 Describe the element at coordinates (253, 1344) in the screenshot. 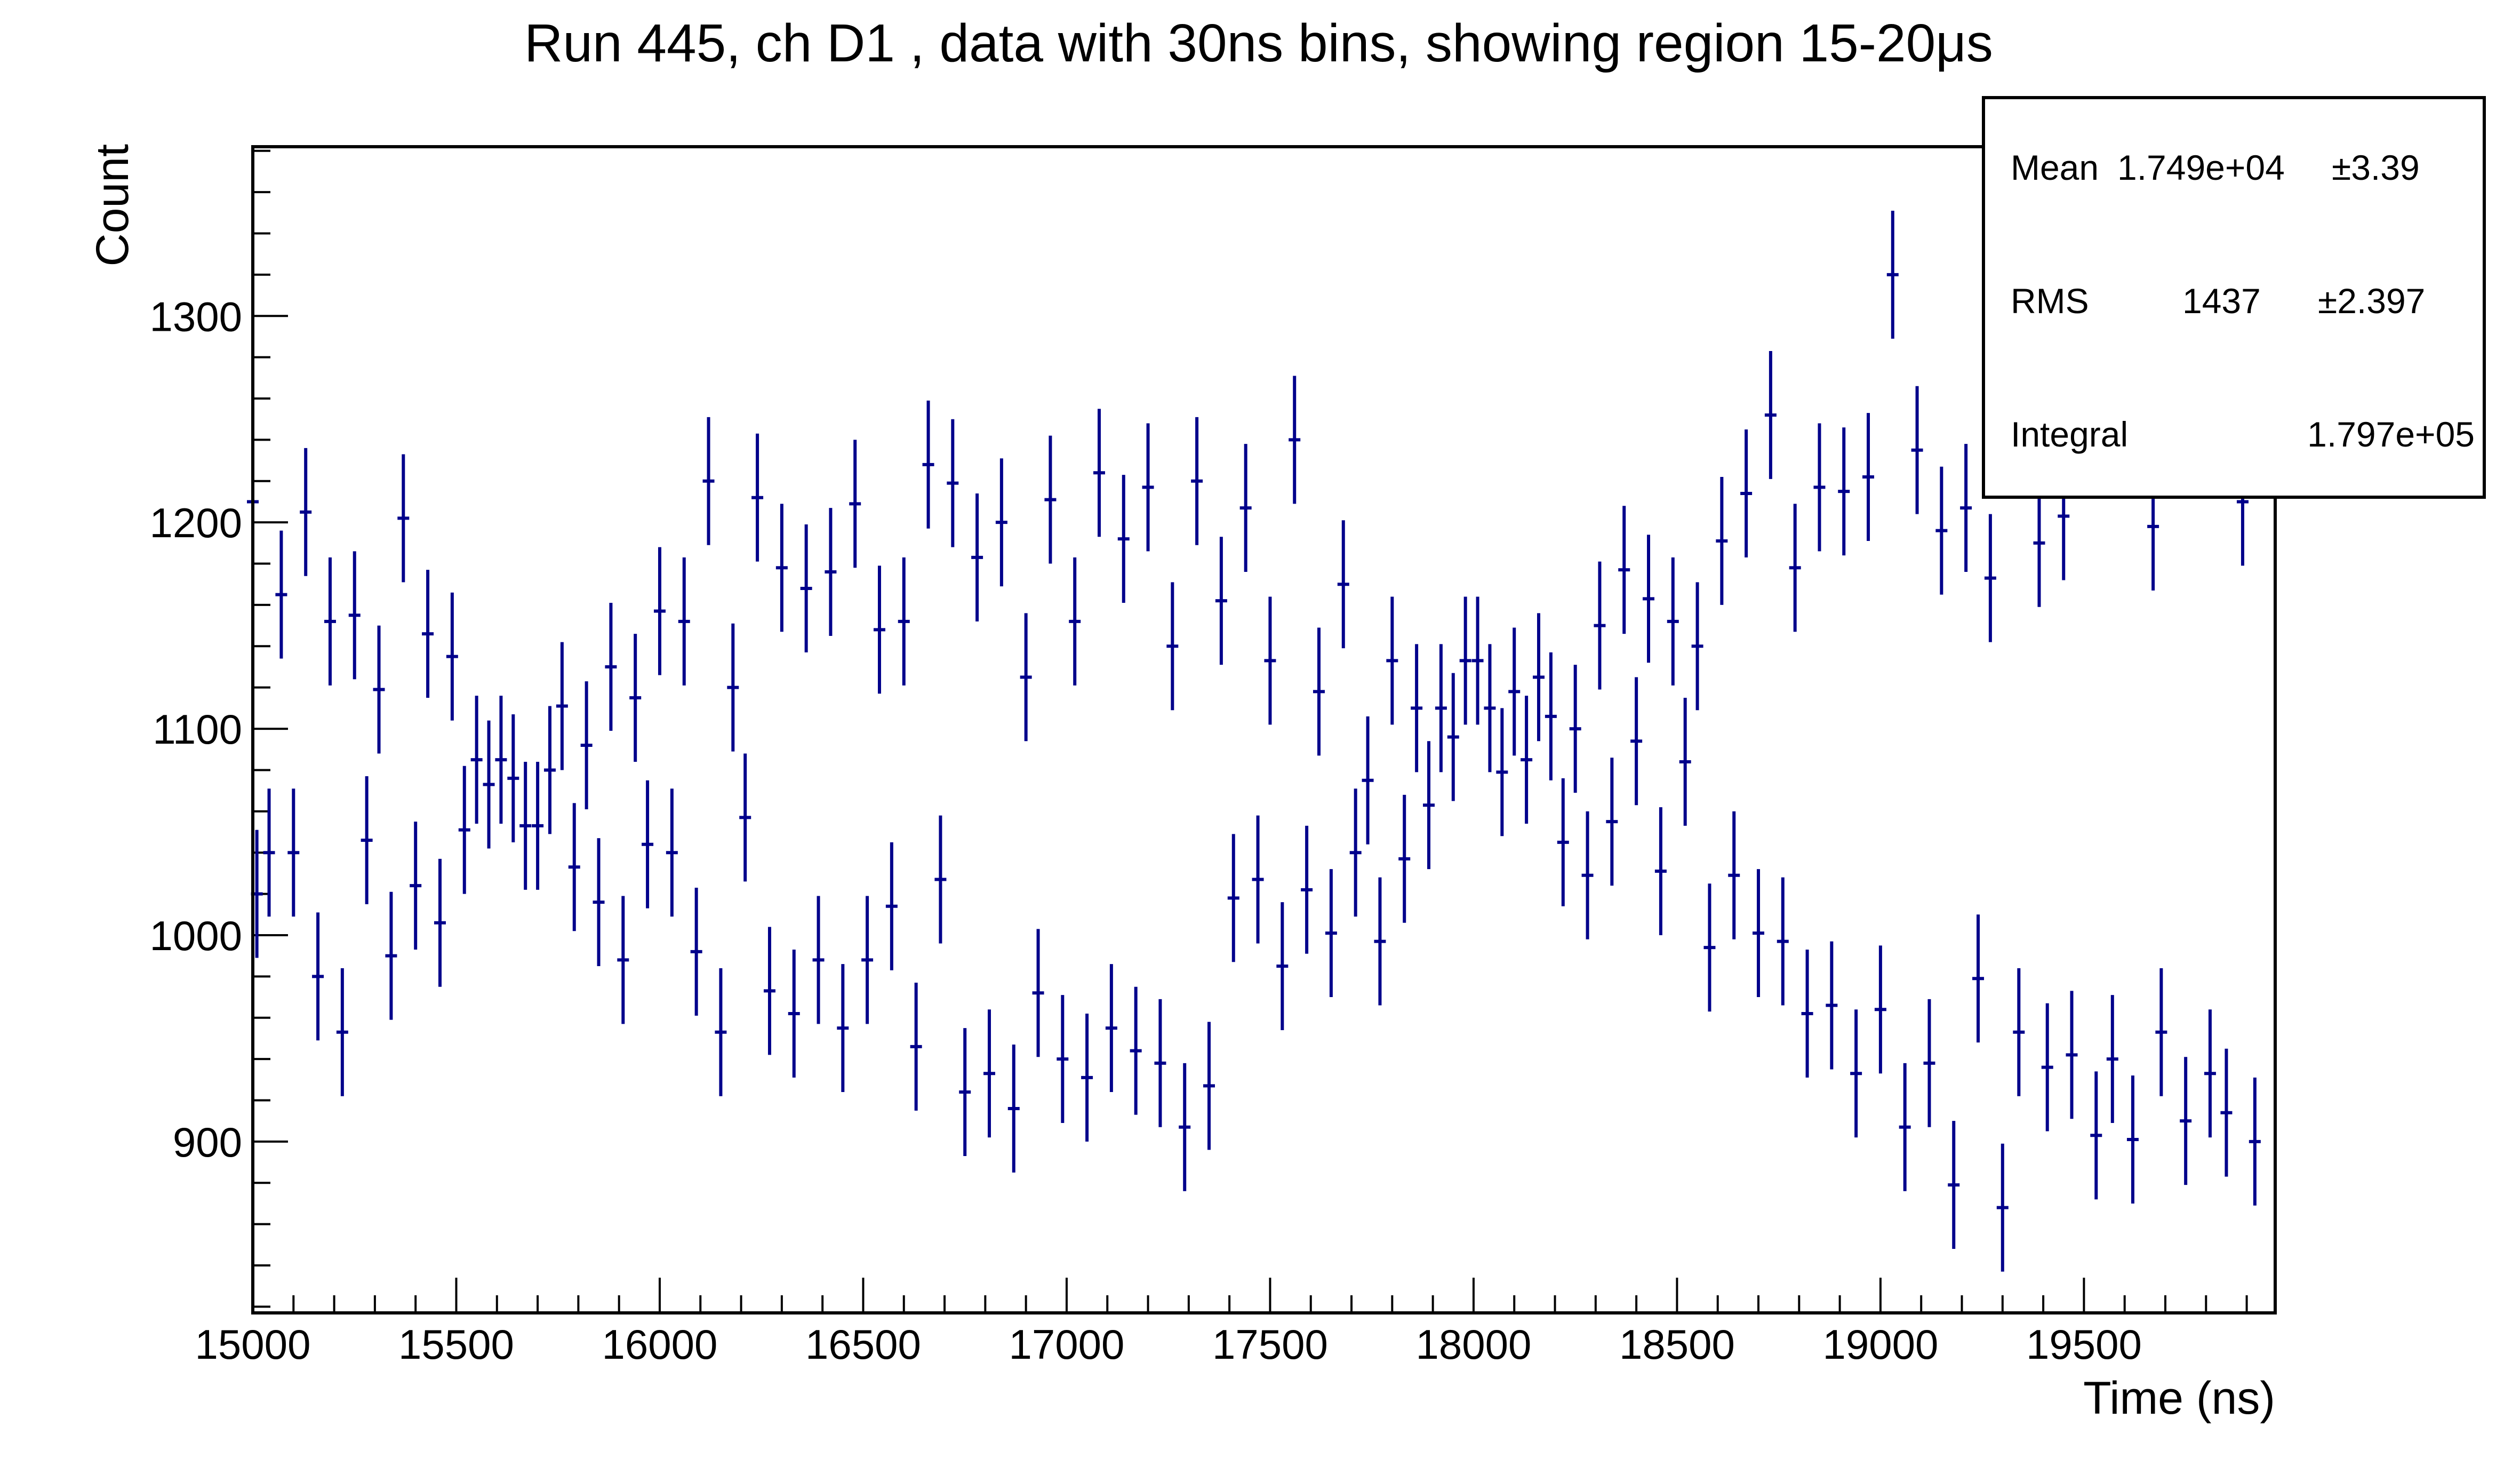

I see `x-tick-label: 15000` at that location.